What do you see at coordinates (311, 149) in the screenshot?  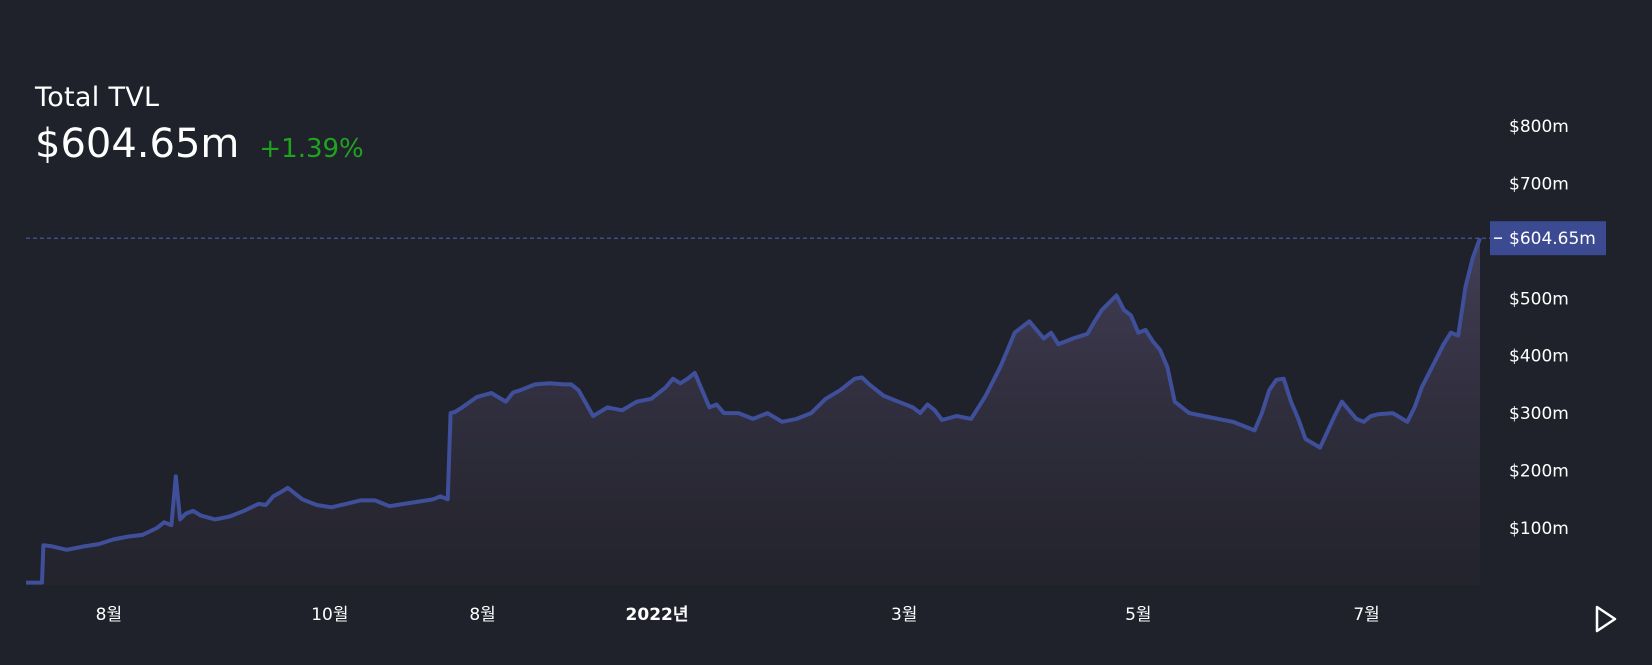 I see `change-percent: +1.39%` at bounding box center [311, 149].